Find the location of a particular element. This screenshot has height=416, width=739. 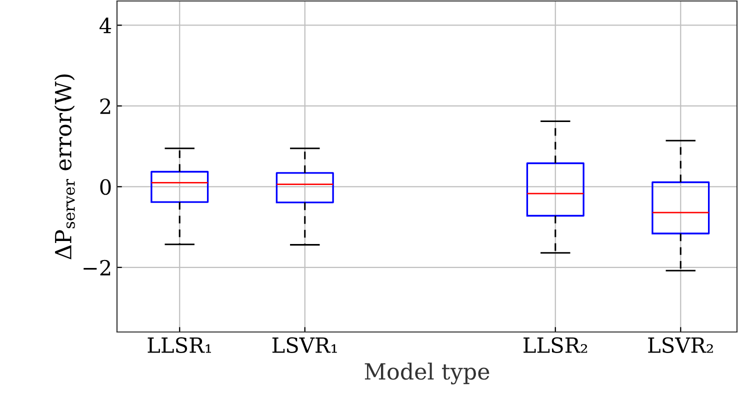

y-tick-label: −2 is located at coordinates (97, 268).